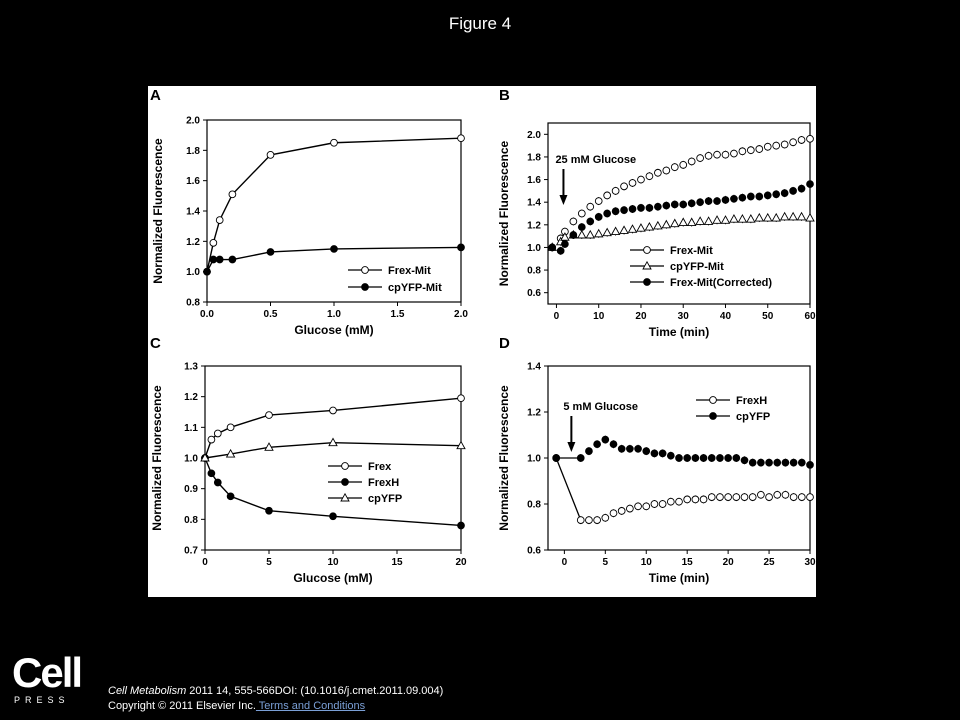 The image size is (960, 720). I want to click on series-cpyfp-mit, so click(334, 259).